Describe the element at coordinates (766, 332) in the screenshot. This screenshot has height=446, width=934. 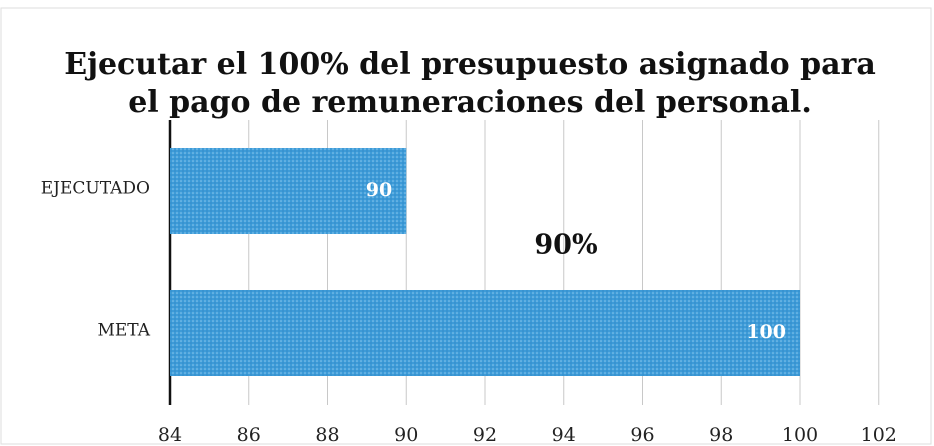
I see `data-label: 100` at that location.